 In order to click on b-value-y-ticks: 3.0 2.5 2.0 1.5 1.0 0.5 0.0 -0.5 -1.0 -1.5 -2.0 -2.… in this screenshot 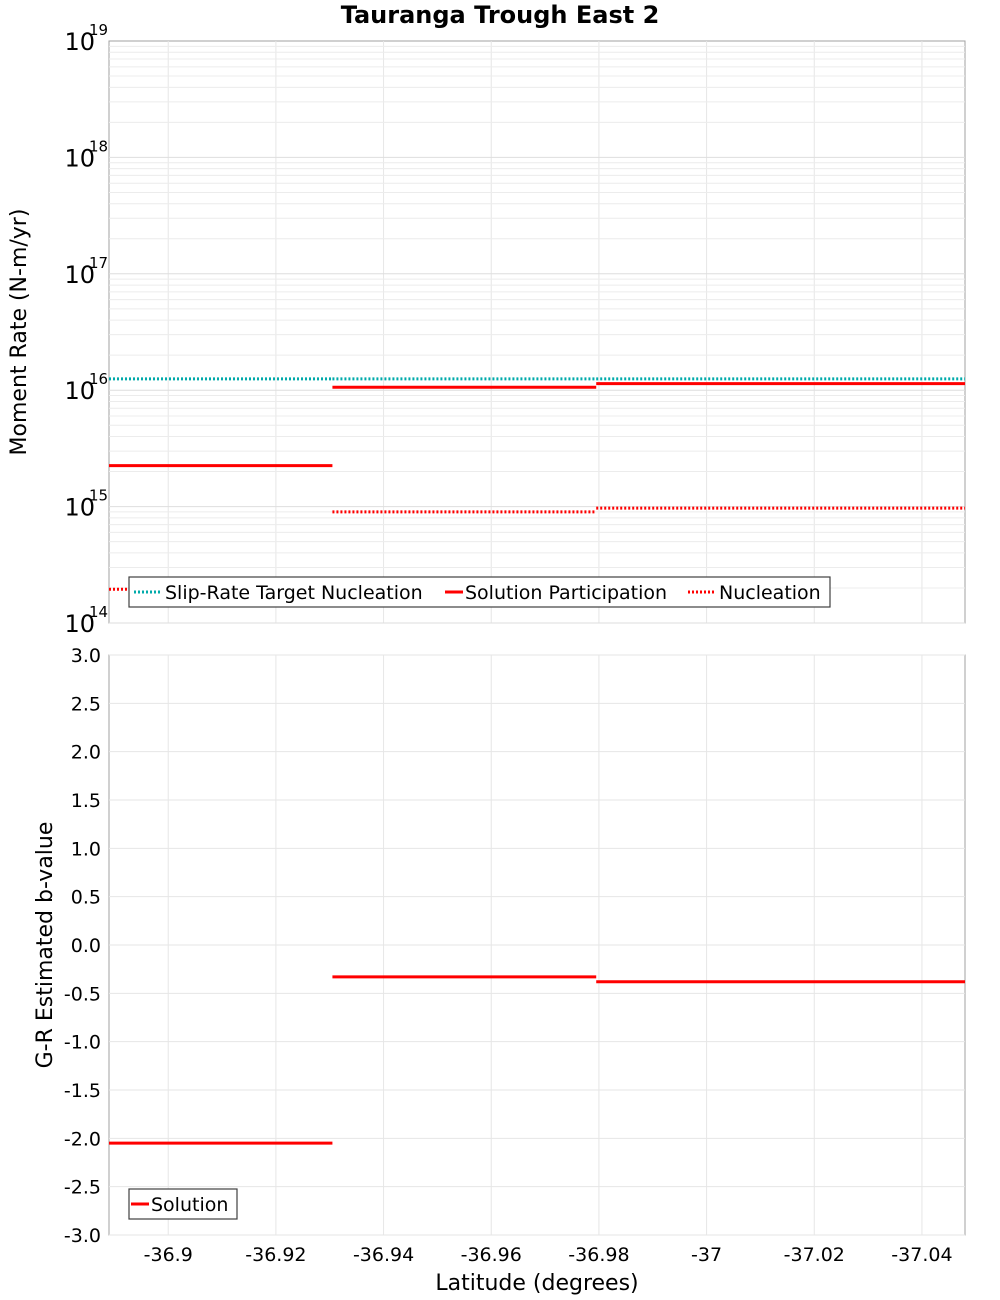, I will do `click(82, 946)`.